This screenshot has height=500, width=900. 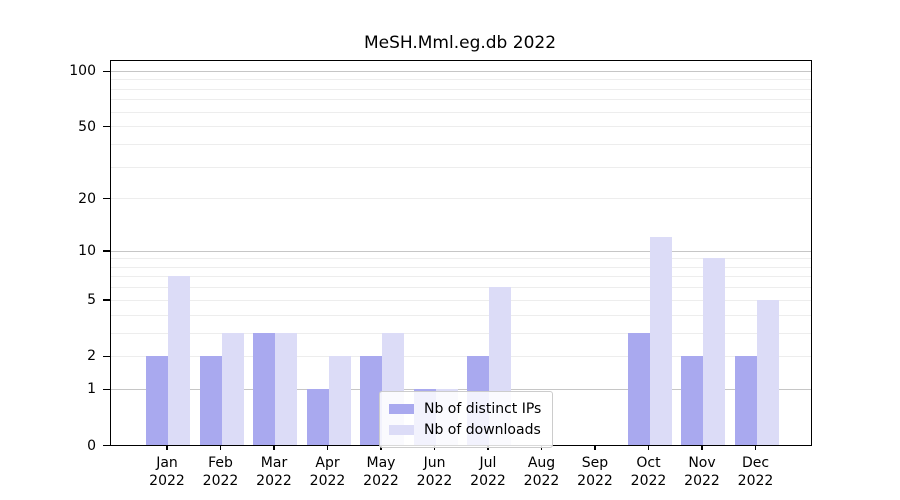 I want to click on x-tick-label: Mar 2022, so click(x=274, y=472).